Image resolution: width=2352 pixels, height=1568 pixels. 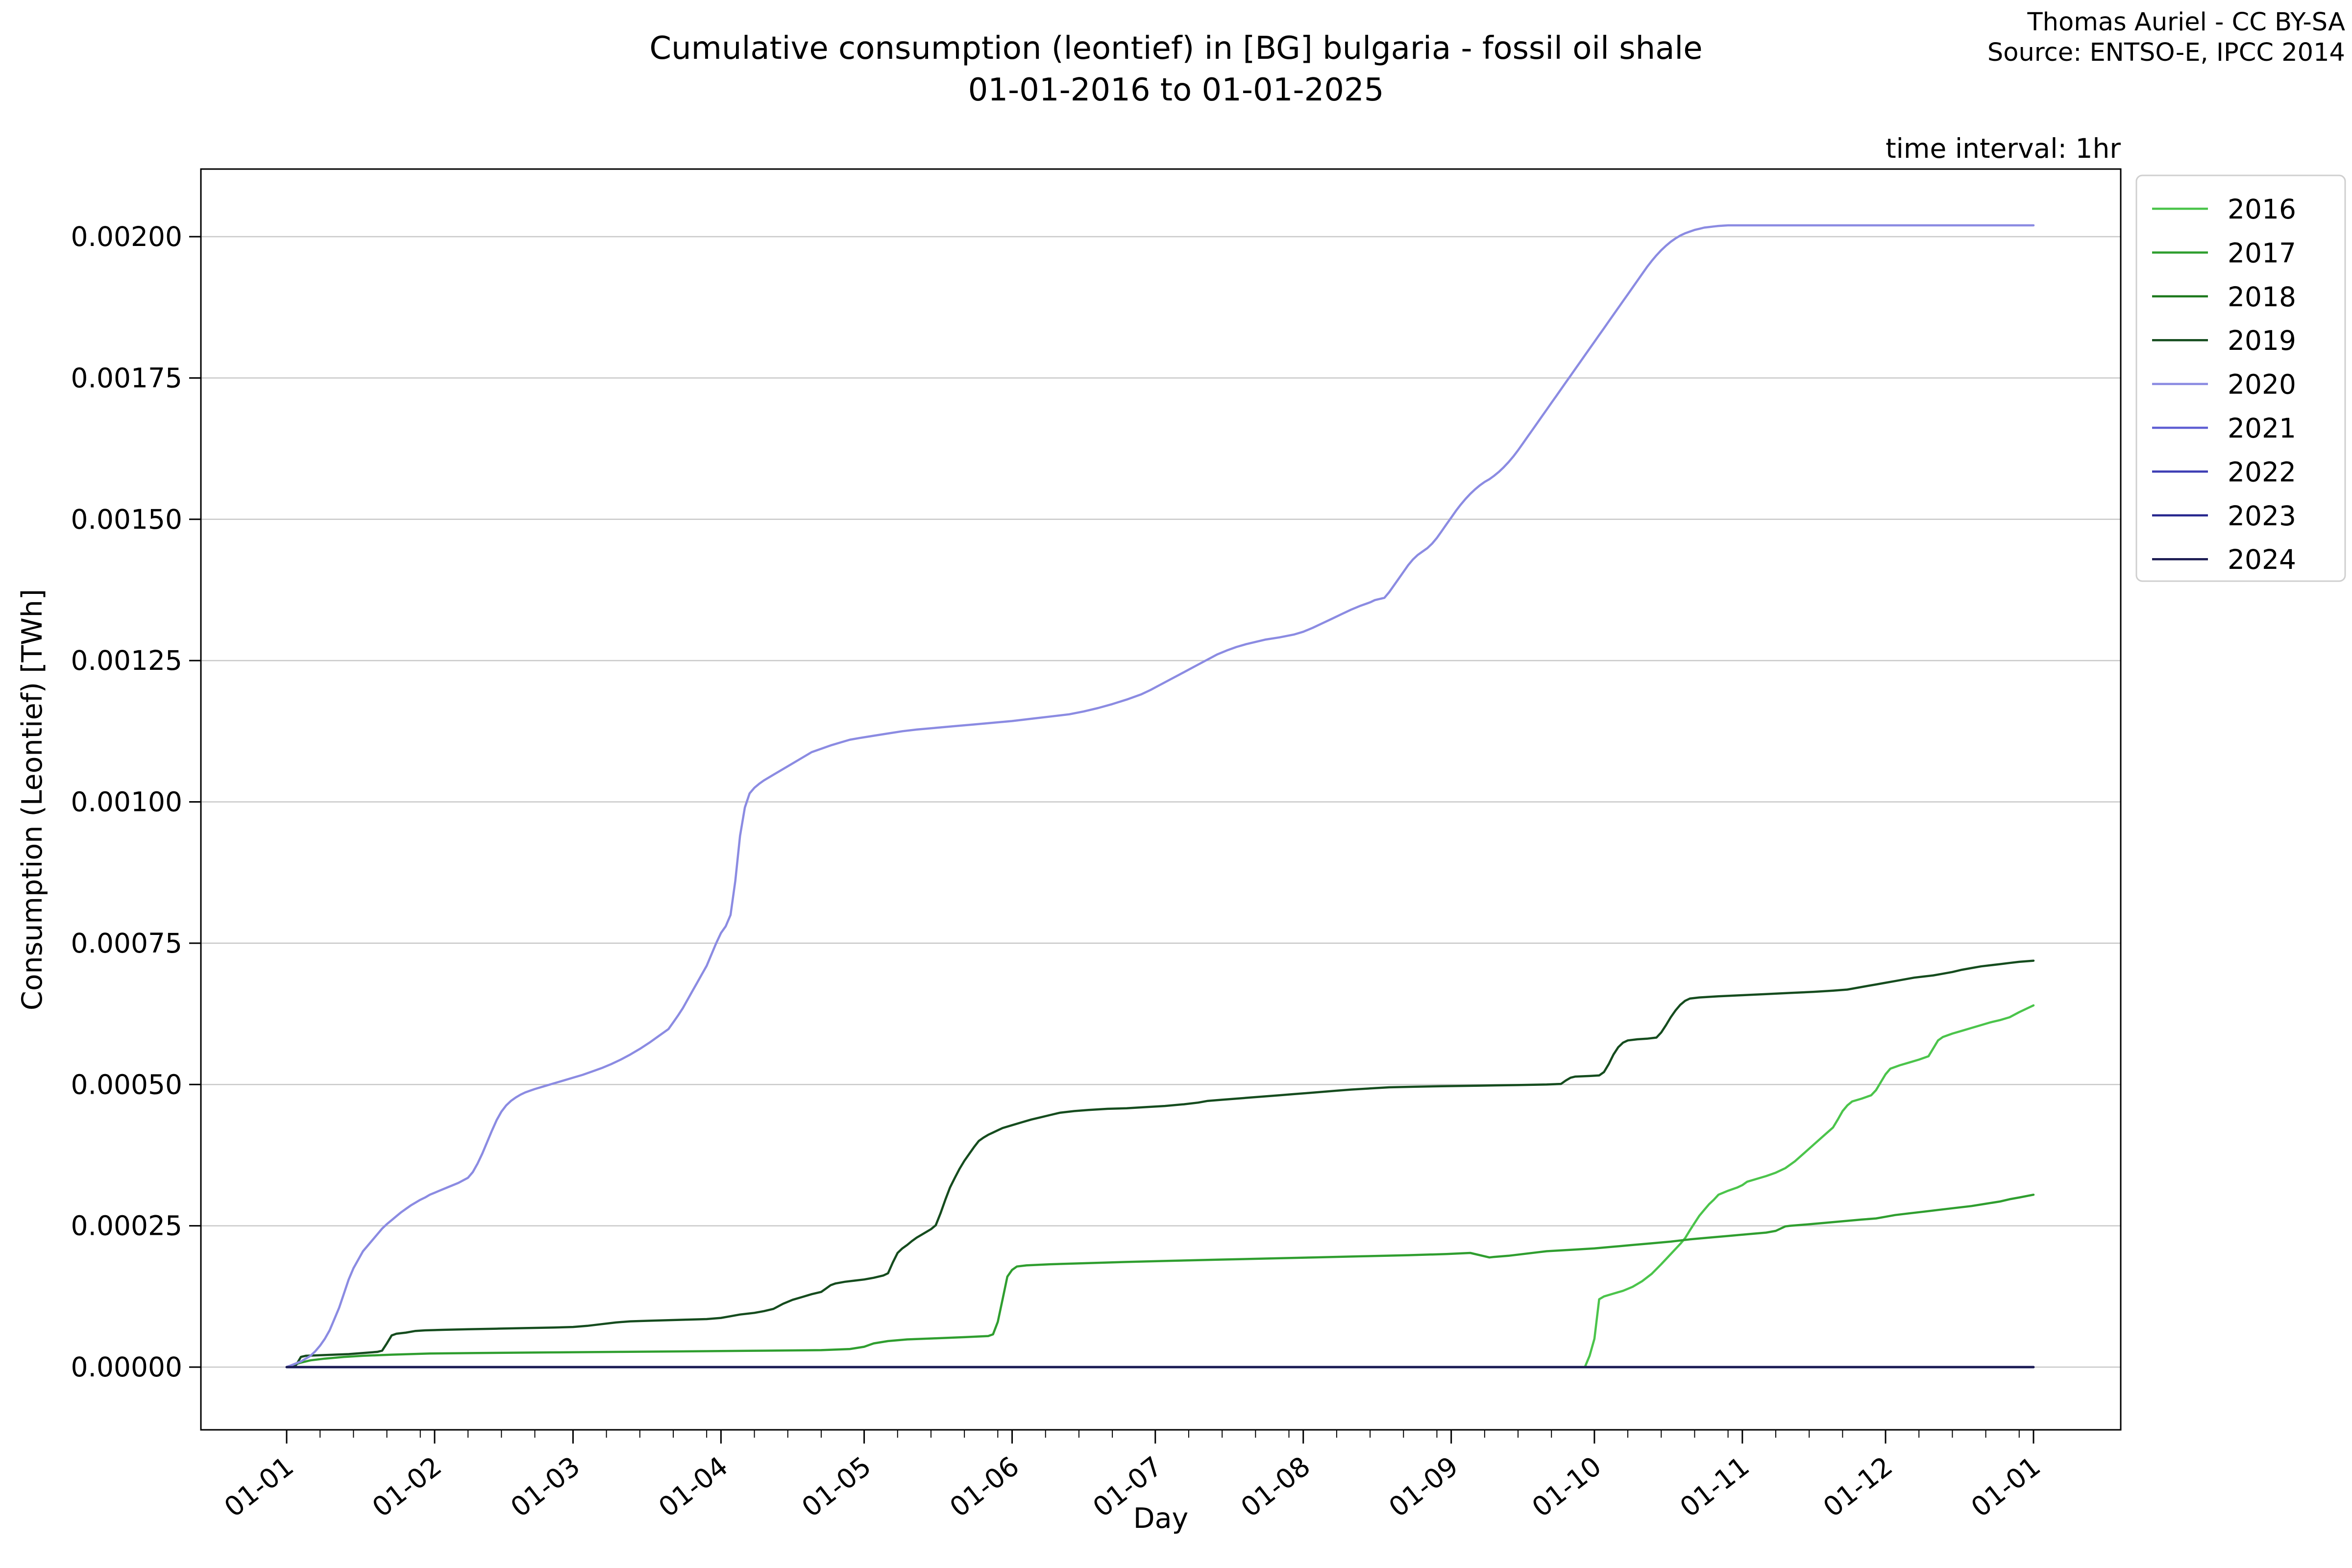 What do you see at coordinates (2262, 384) in the screenshot?
I see `legend-label-2020: 2020` at bounding box center [2262, 384].